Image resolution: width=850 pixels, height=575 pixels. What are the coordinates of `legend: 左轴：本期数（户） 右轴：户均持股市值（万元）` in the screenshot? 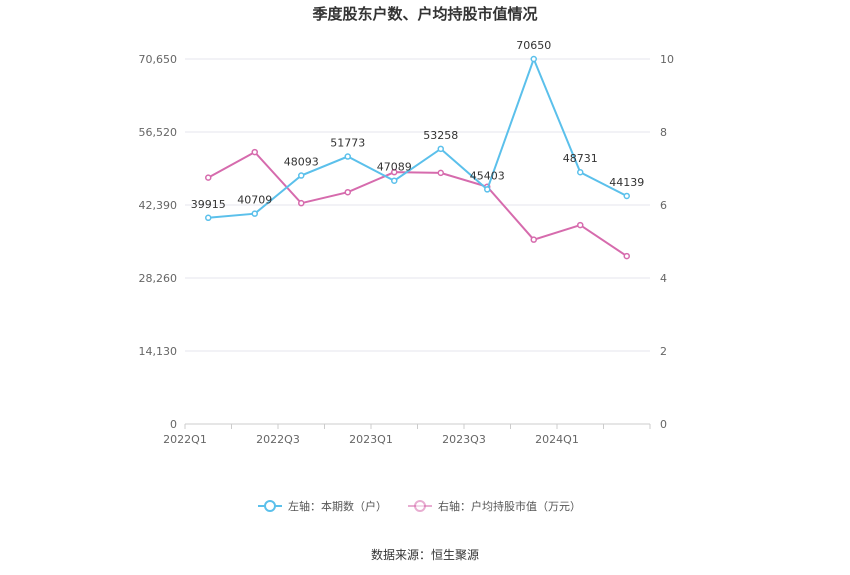 It's located at (419, 506).